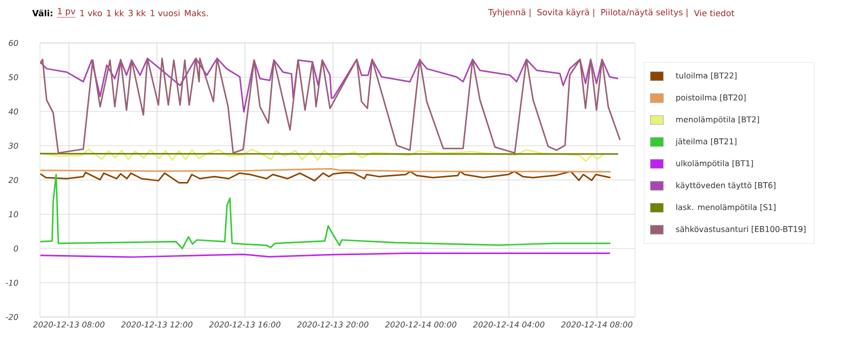  I want to click on text: 1 pv, so click(67, 12).